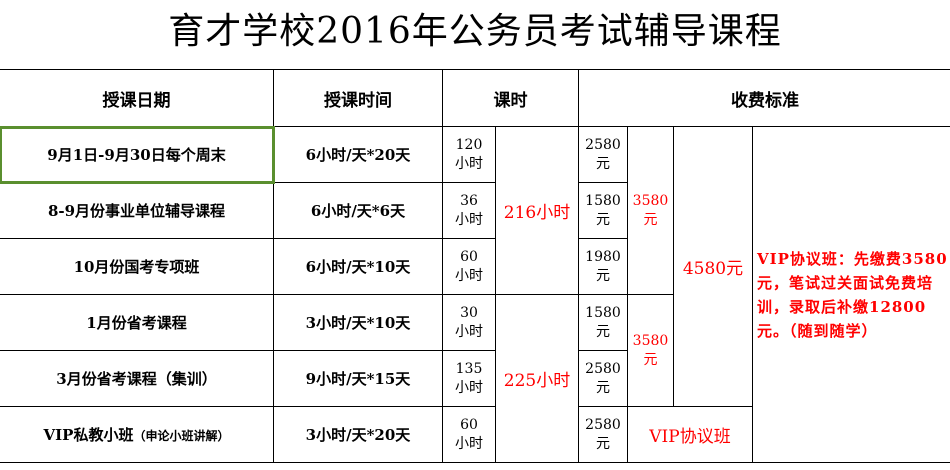 The height and width of the screenshot is (470, 950). What do you see at coordinates (358, 322) in the screenshot?
I see `cell-time: 3小时/天*10天` at bounding box center [358, 322].